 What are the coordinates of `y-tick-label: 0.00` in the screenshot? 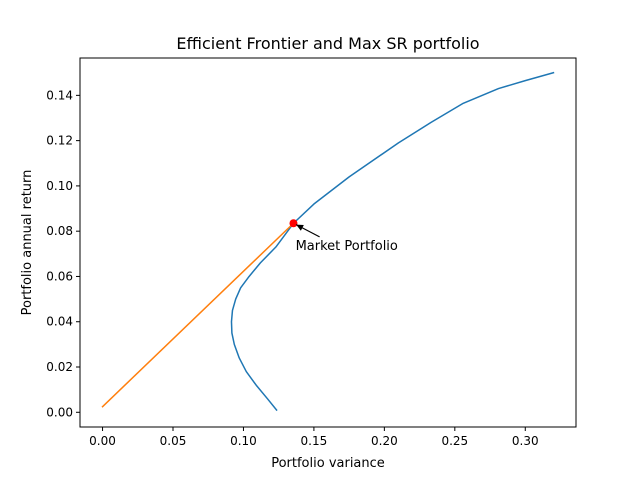 It's located at (59, 412).